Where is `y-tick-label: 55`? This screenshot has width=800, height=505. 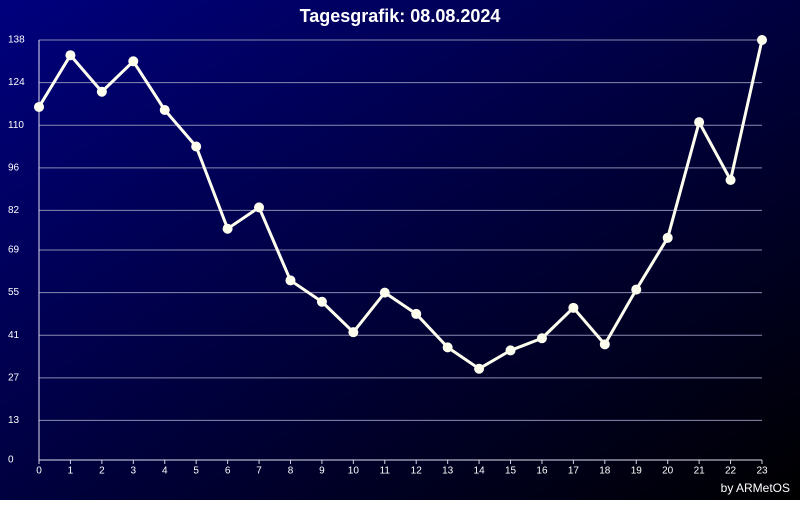 y-tick-label: 55 is located at coordinates (14, 292).